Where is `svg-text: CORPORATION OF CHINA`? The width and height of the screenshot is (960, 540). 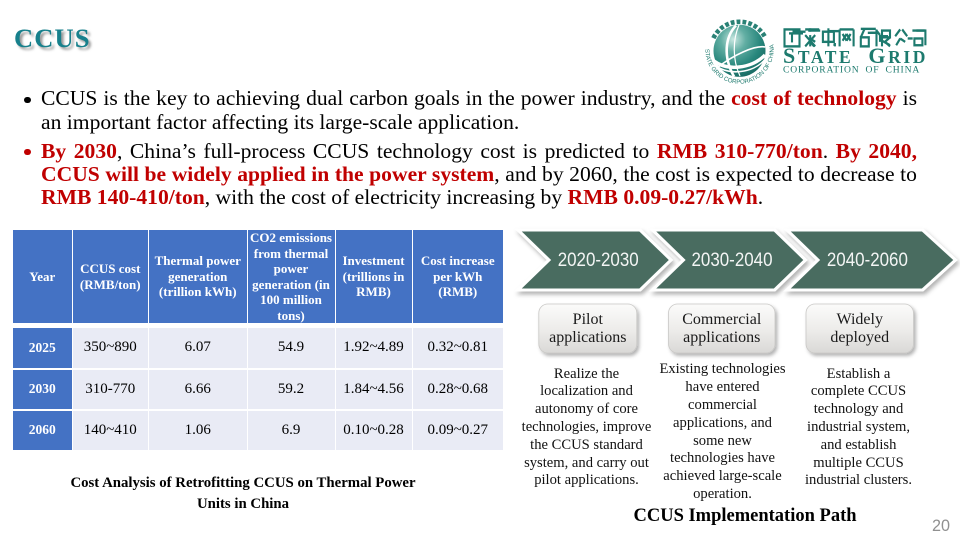
svg-text: CORPORATION OF CHINA is located at coordinates (851, 70).